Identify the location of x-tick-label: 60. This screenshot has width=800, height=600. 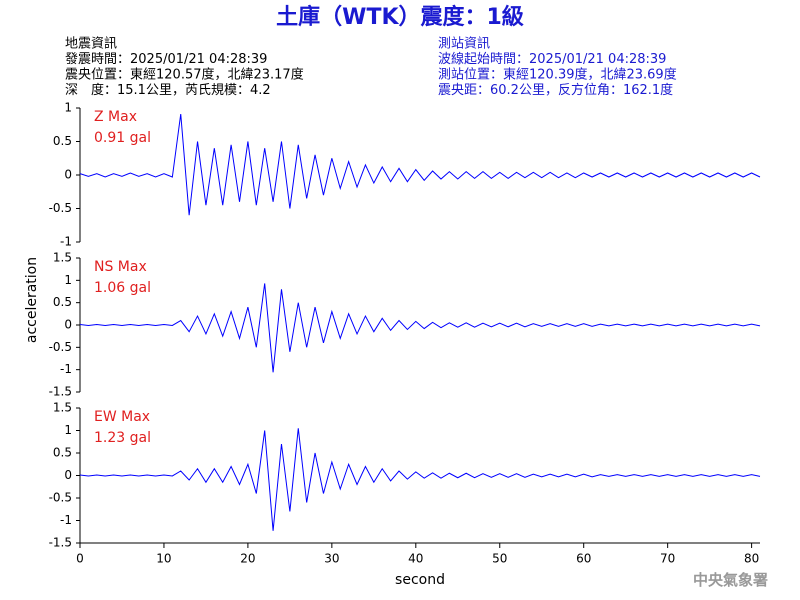
(583, 559).